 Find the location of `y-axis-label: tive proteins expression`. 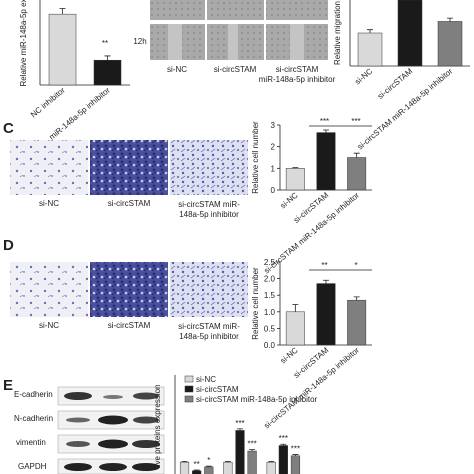

y-axis-label: tive proteins expression is located at coordinates (157, 426).